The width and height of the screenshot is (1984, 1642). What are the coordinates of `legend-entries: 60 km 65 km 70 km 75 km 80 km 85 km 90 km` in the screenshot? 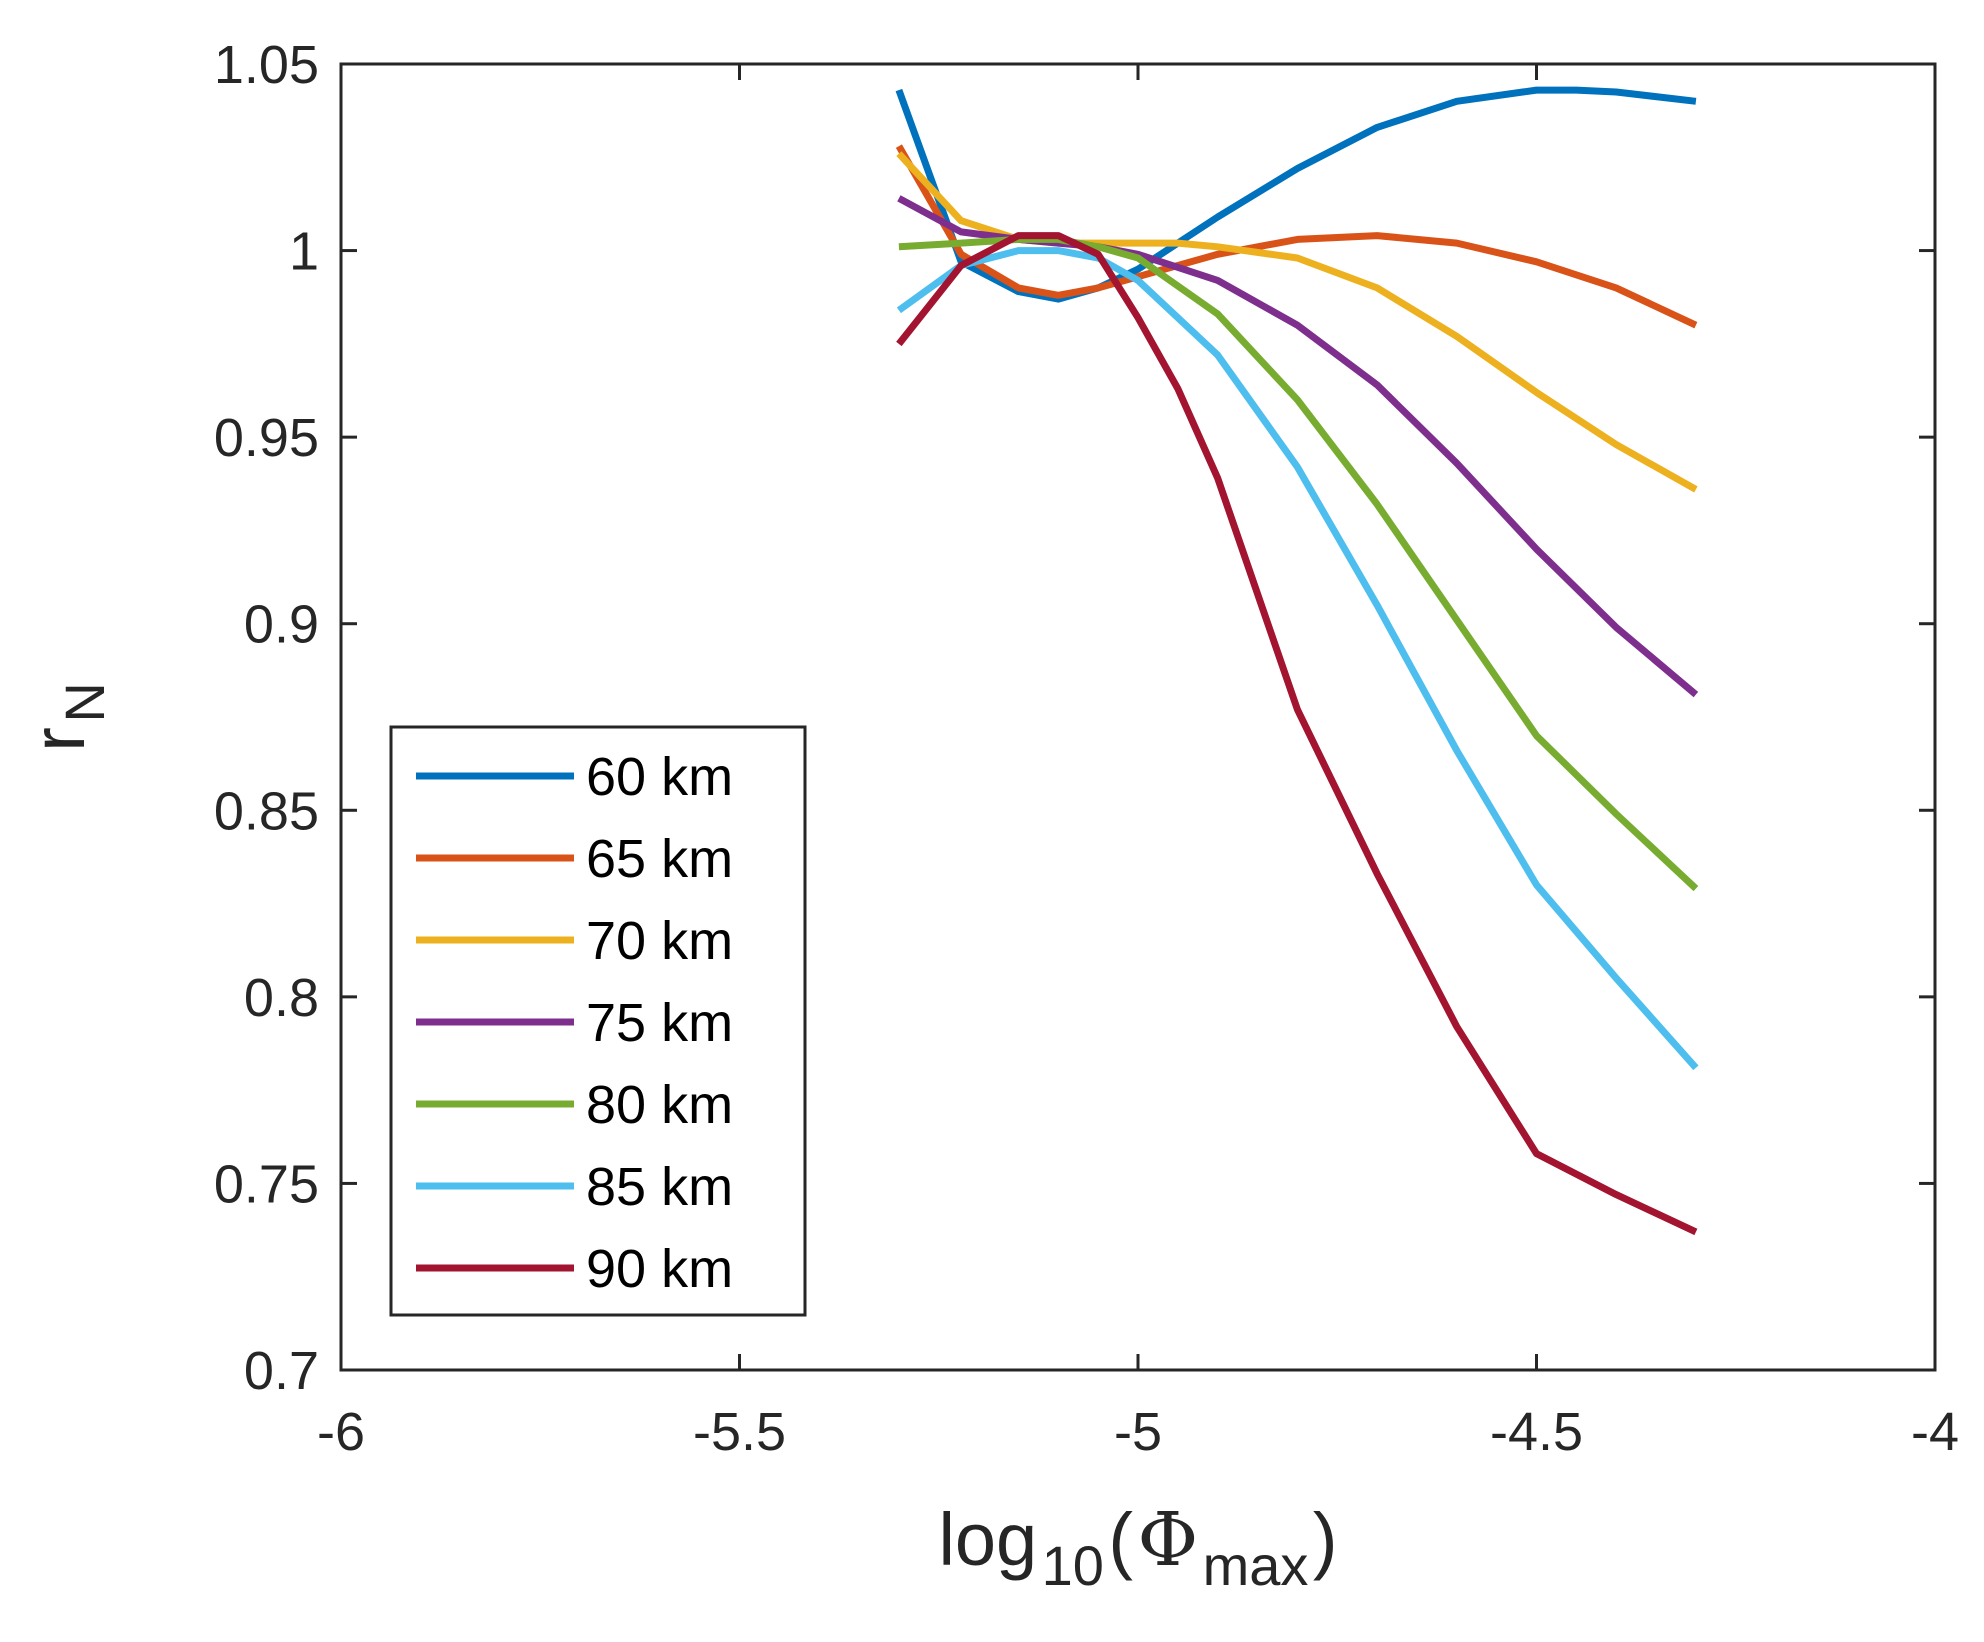 It's located at (574, 1023).